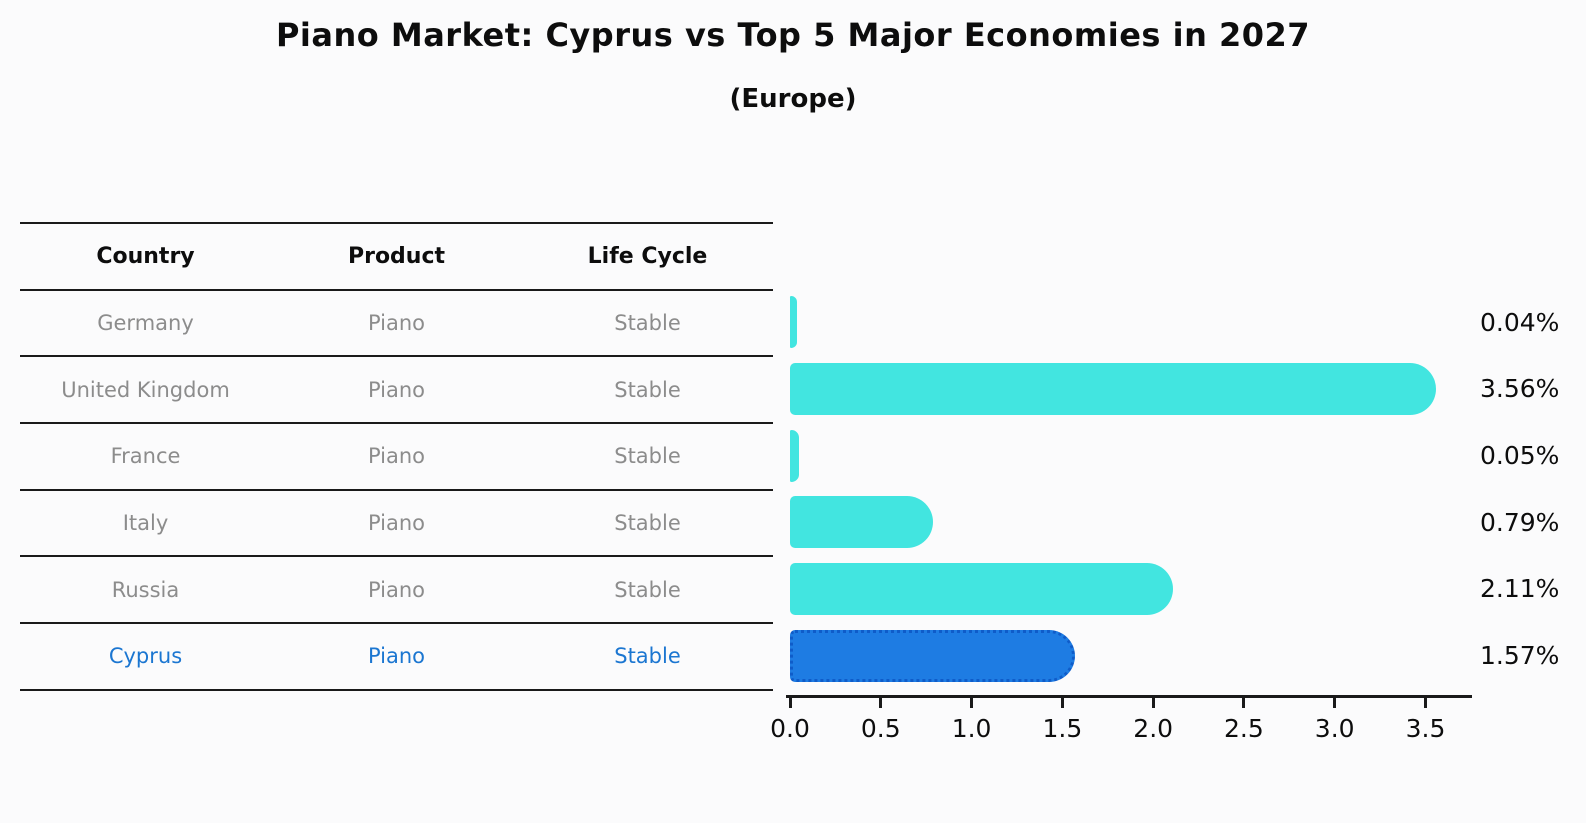  I want to click on country-cell: Russia, so click(145, 589).